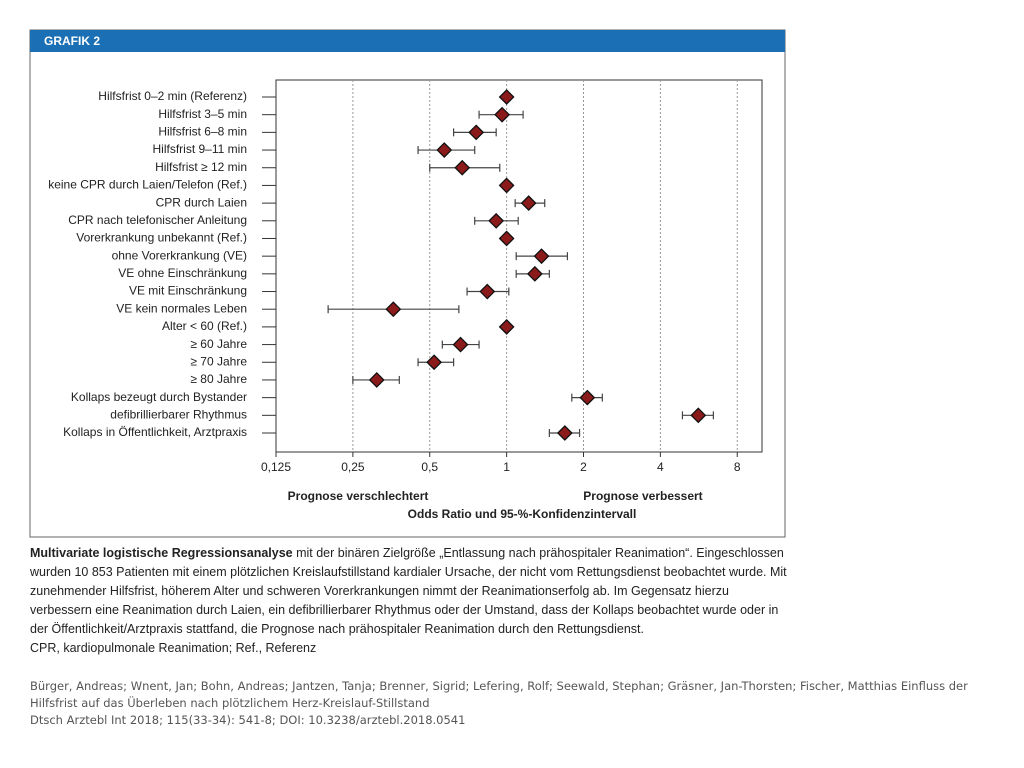 The image size is (1024, 768). I want to click on category-label: ohne Vorerkrankung (VE), so click(179, 255).